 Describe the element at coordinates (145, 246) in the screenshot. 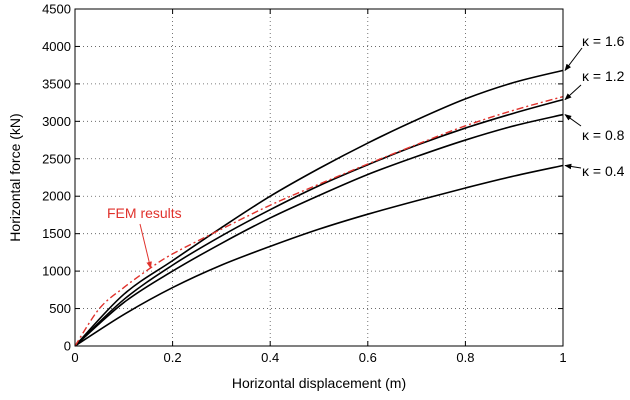

I see `annotation-arrow-fem-results` at that location.